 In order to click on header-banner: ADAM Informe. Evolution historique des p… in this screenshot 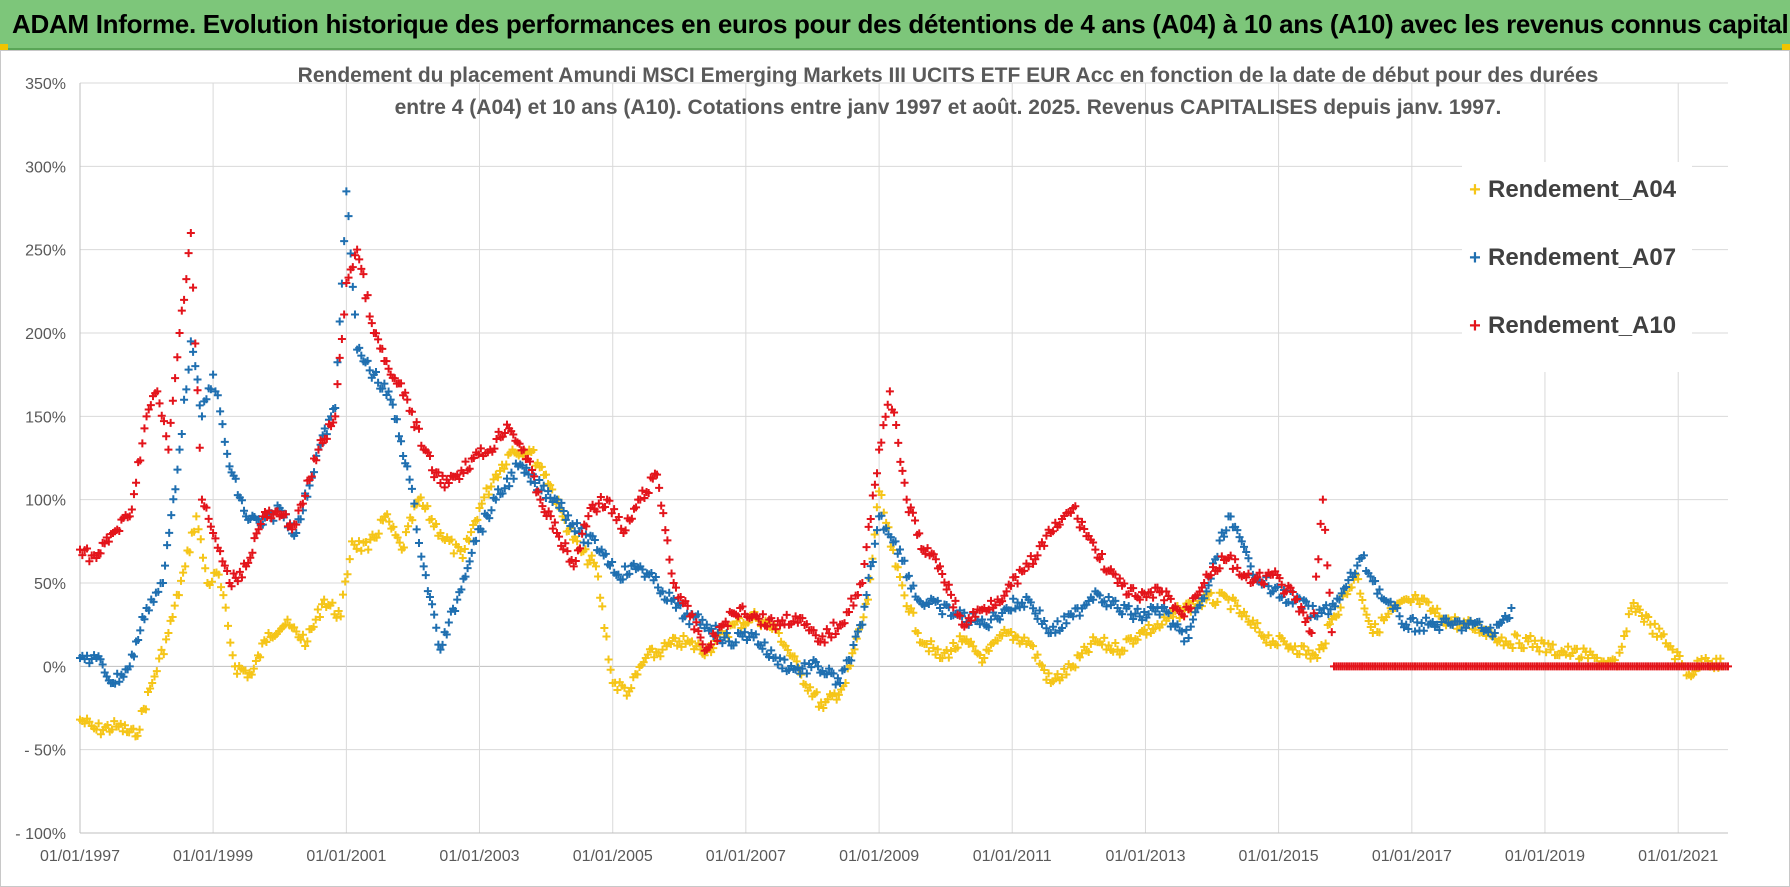, I will do `click(895, 25)`.